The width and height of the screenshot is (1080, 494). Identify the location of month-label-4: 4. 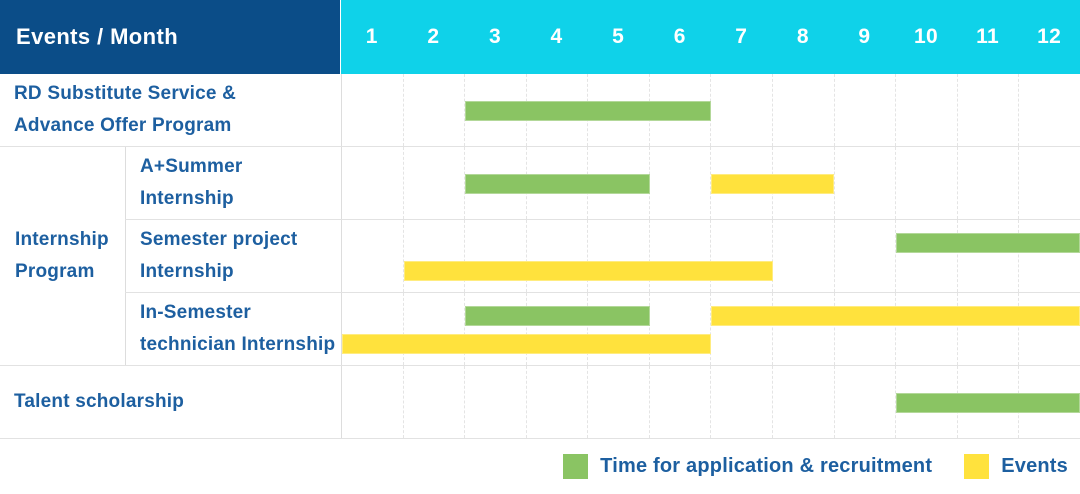
(556, 36).